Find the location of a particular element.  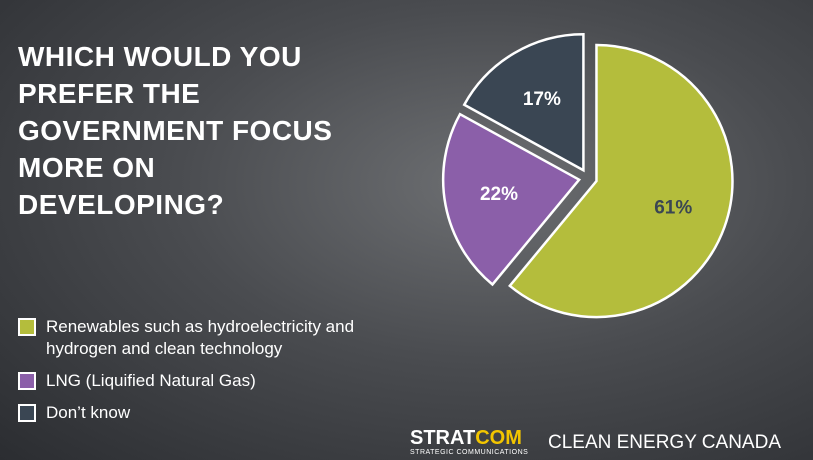

brand-text: COM is located at coordinates (498, 438).